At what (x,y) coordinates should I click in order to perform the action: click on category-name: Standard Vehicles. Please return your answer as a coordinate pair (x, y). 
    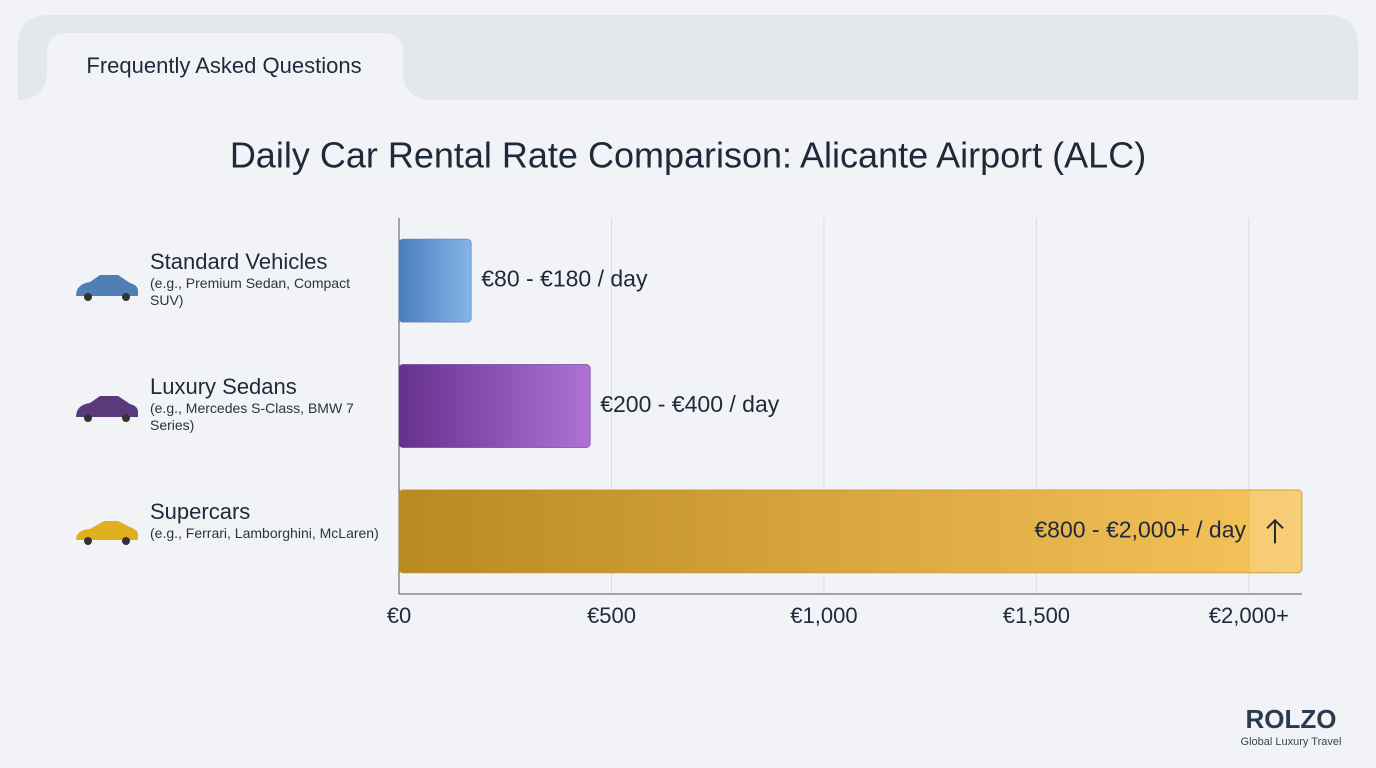
    Looking at the image, I should click on (239, 261).